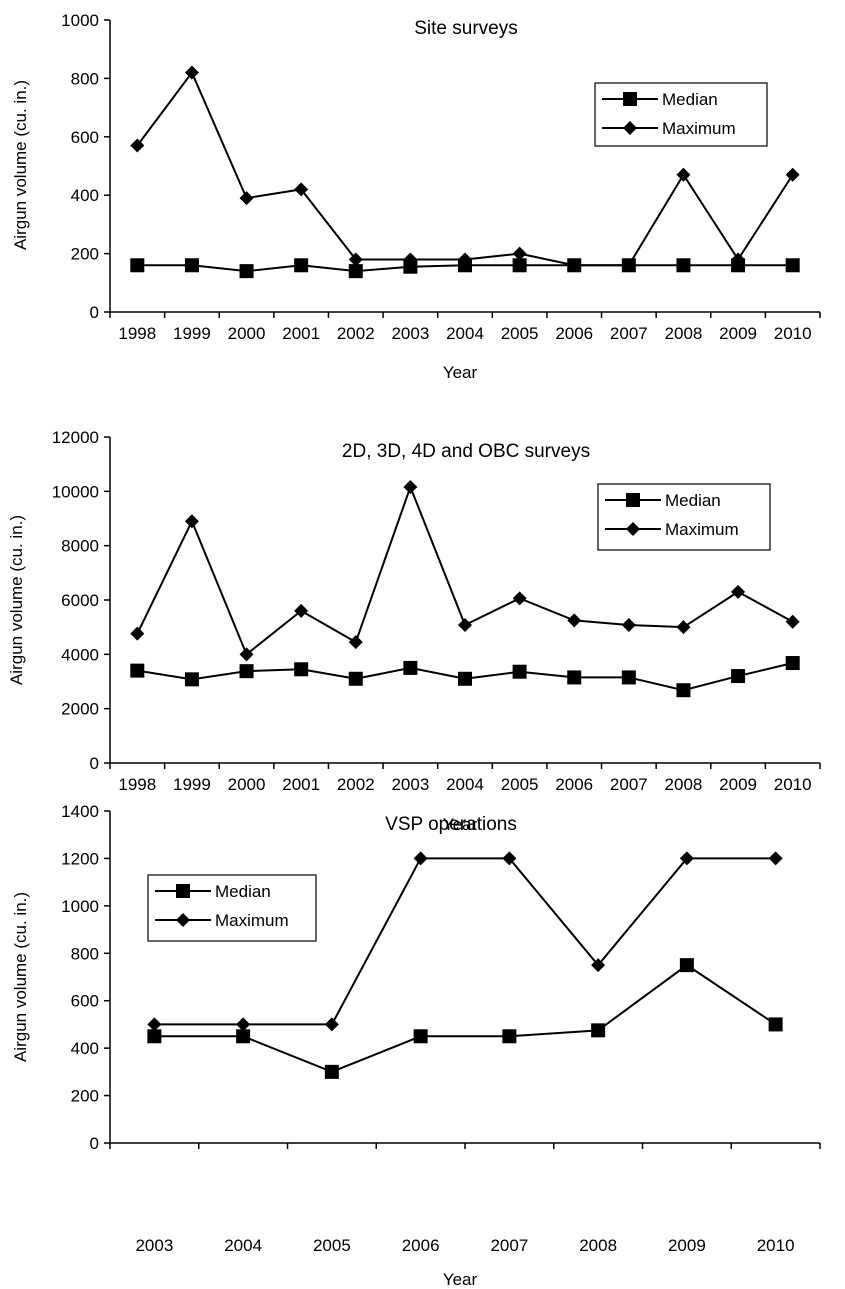  Describe the element at coordinates (75, 491) in the screenshot. I see `y-tick-label: 10000` at that location.